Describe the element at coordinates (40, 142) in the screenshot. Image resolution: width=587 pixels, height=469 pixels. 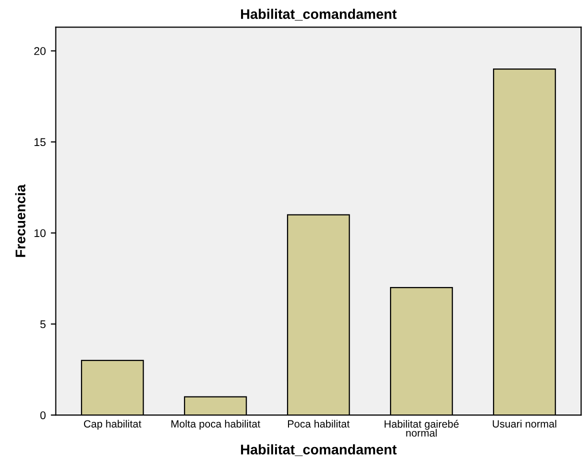
I see `y-tick-label: 15` at that location.